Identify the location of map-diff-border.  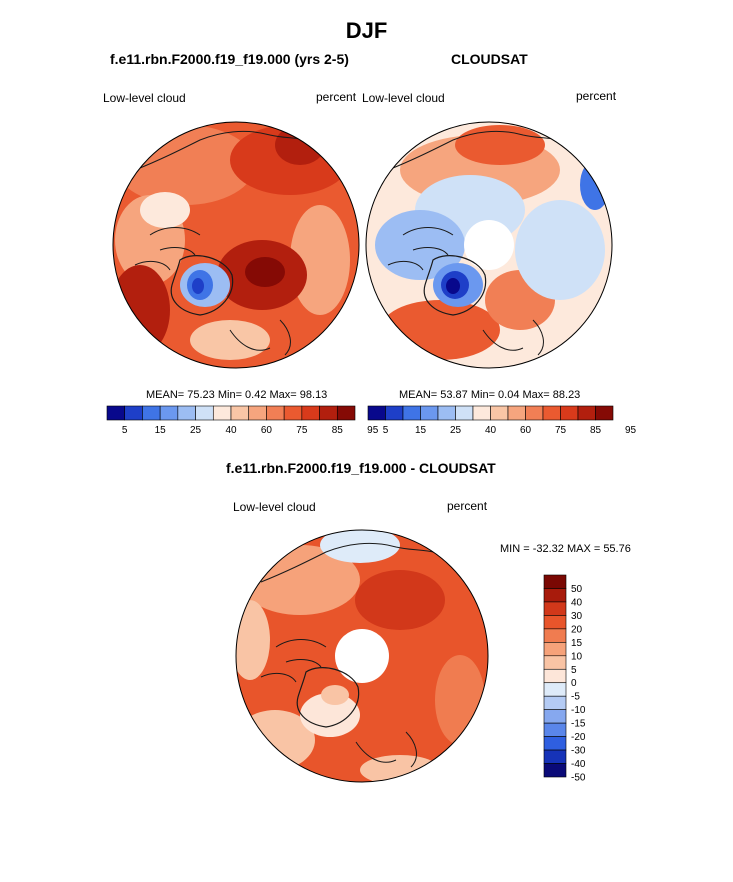
(362, 656).